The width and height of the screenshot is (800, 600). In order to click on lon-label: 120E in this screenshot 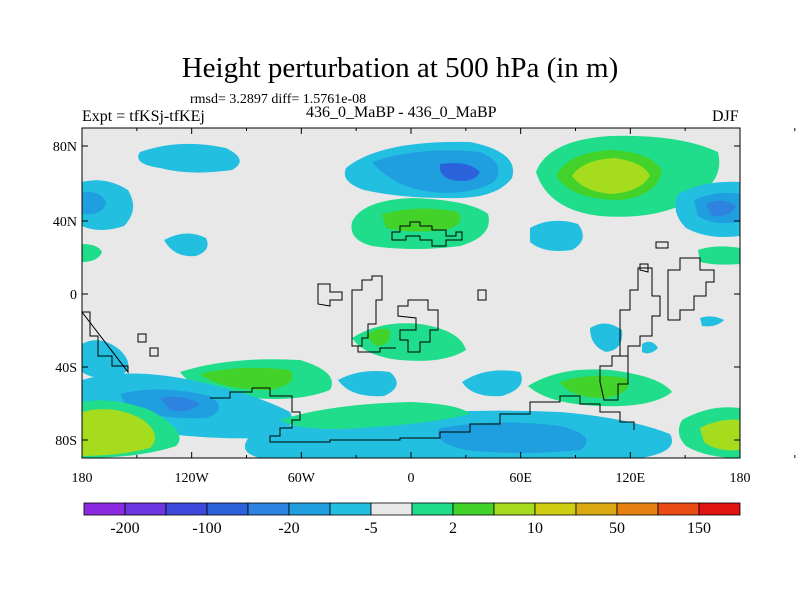, I will do `click(631, 478)`.